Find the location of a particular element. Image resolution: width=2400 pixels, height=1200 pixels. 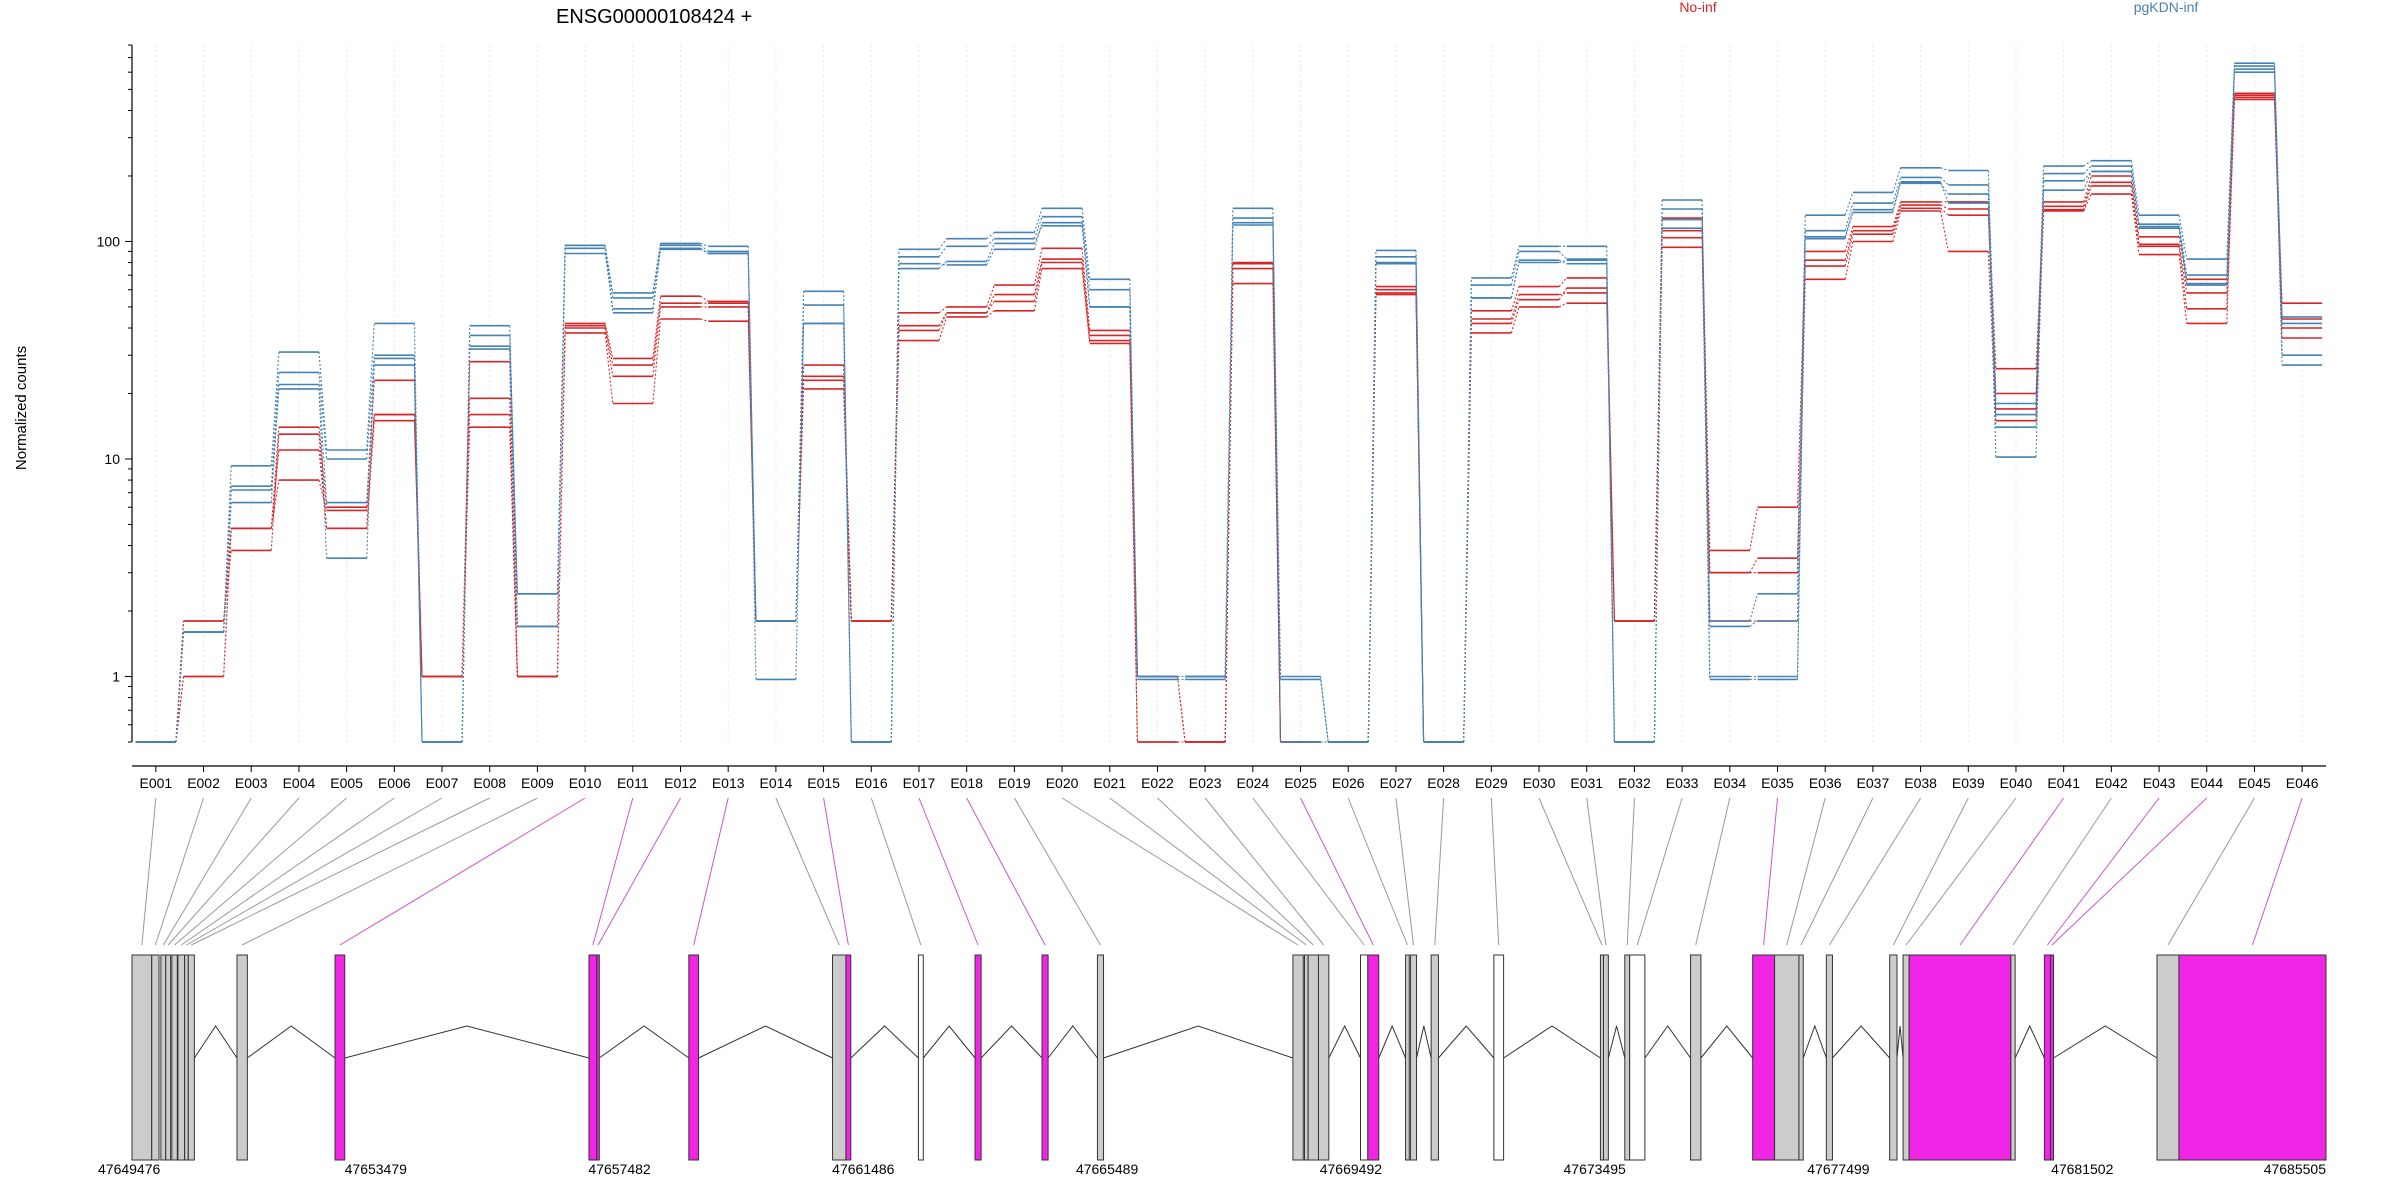

x-tick-label-e006: E006 is located at coordinates (394, 783).